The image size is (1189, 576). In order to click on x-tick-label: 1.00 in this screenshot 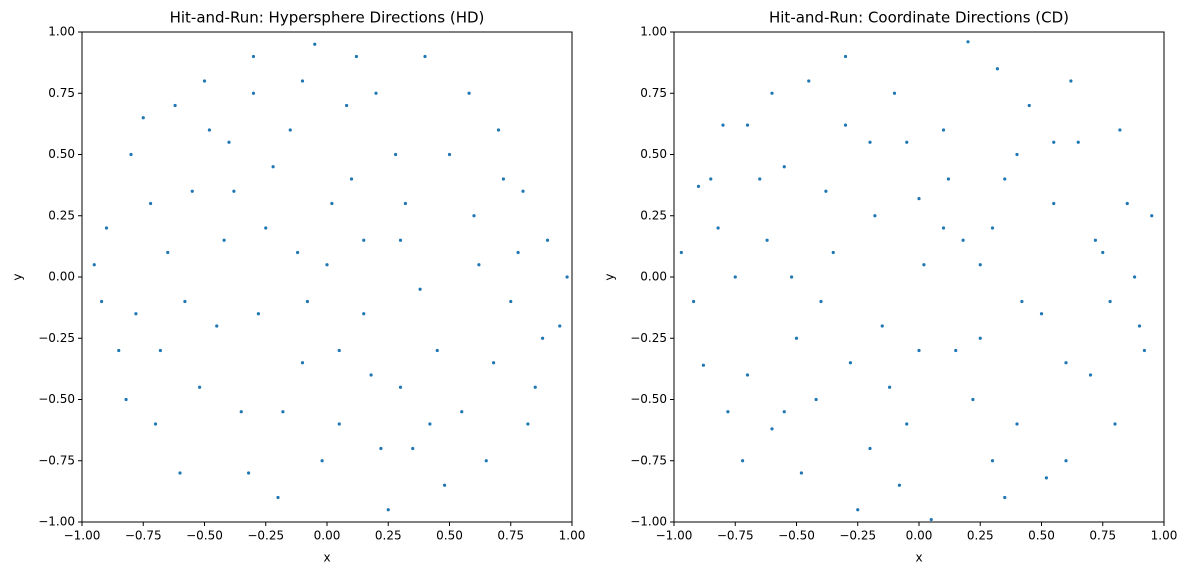, I will do `click(1164, 536)`.